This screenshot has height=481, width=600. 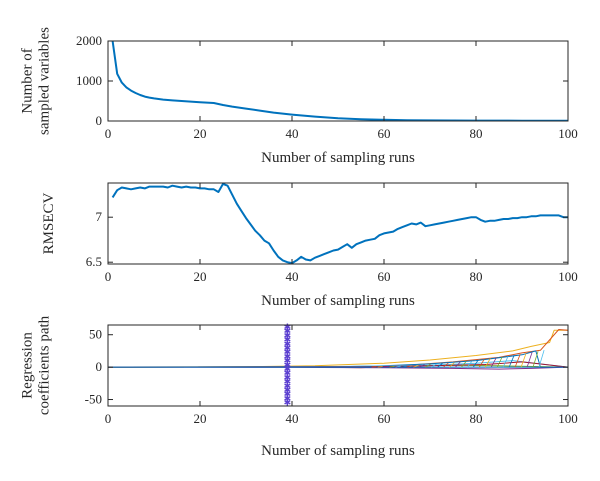 I want to click on y-tick-label: 7, so click(x=99, y=216).